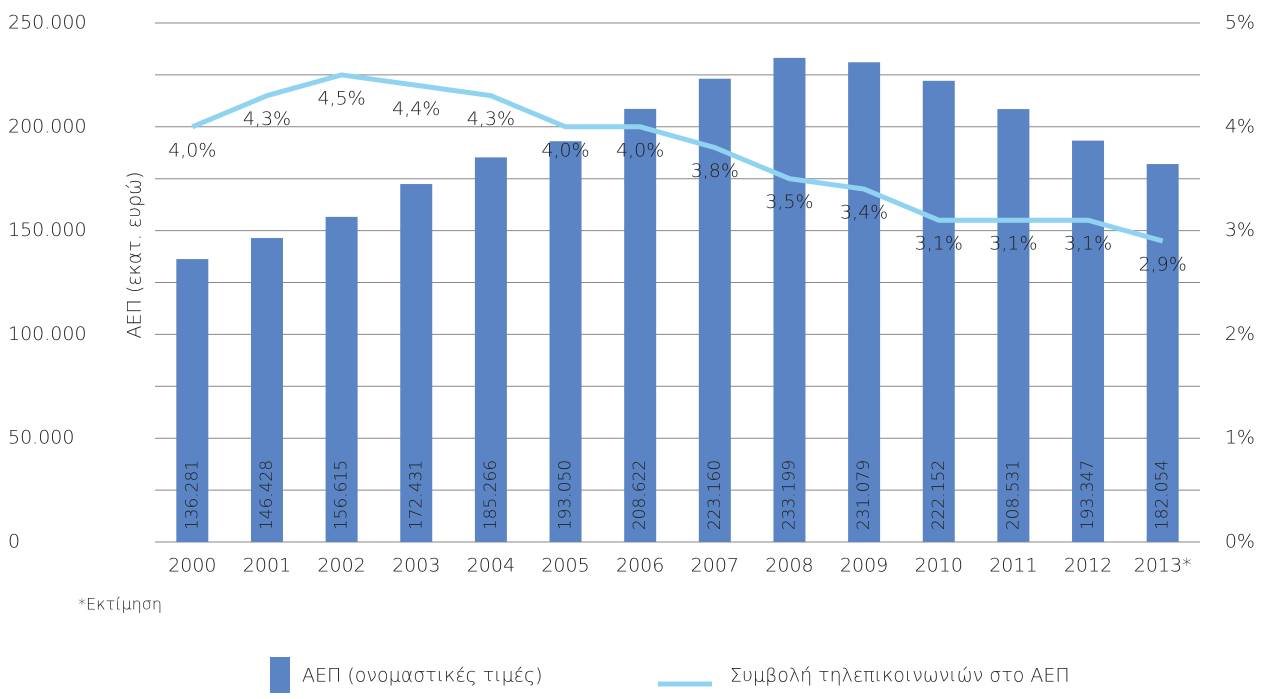  What do you see at coordinates (1088, 566) in the screenshot?
I see `x-tick-label: 2012` at bounding box center [1088, 566].